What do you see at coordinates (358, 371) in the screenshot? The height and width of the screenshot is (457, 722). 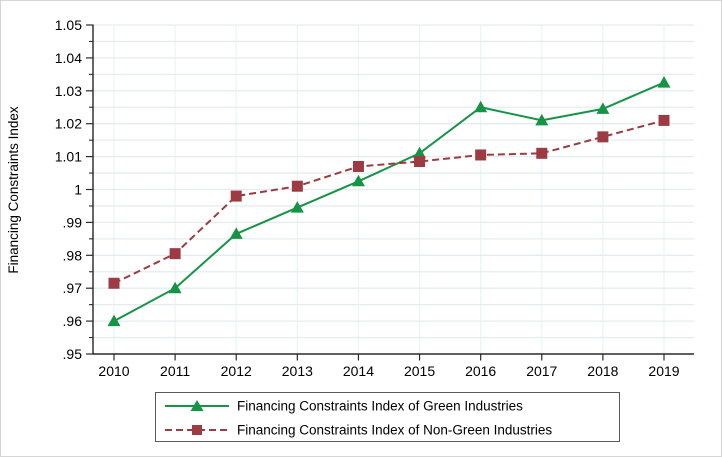 I see `x-tick-label: 2014` at bounding box center [358, 371].